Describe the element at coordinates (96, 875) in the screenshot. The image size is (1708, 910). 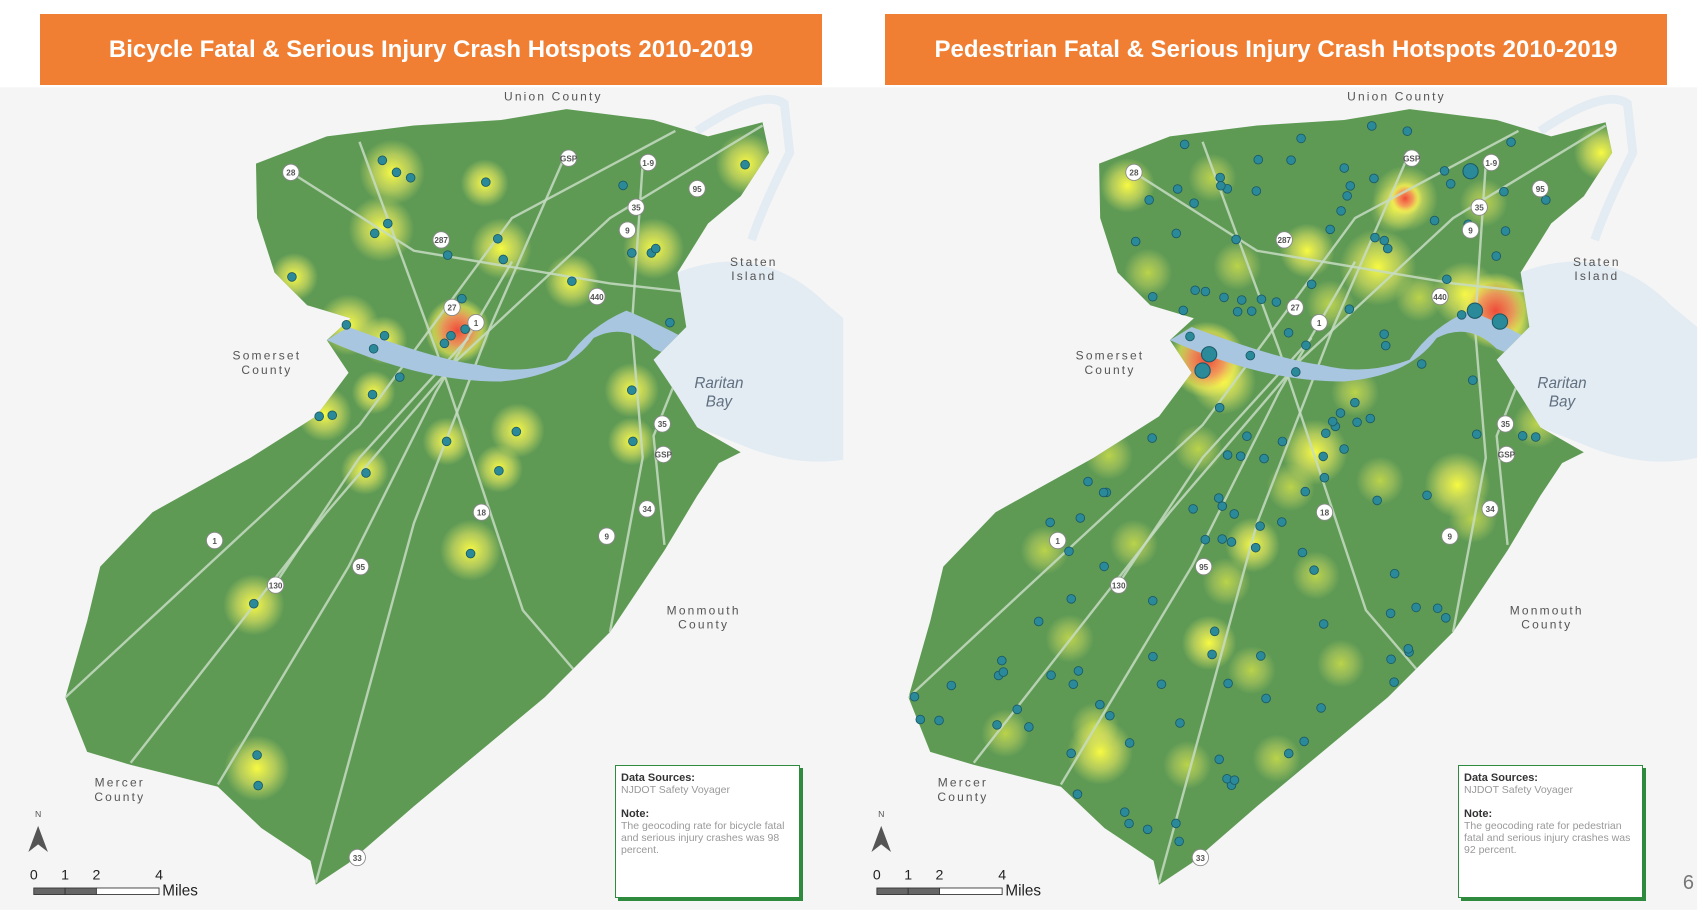
I see `scale-tick-label: 2` at that location.